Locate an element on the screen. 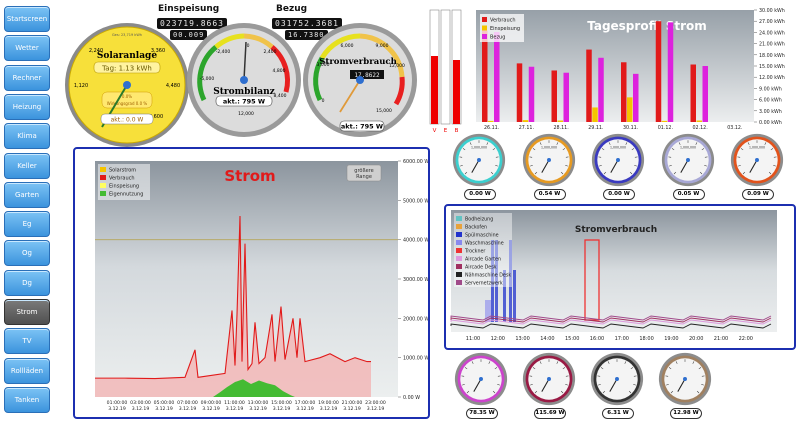 The height and width of the screenshot is (427, 800). stromverbrauch-current: akt.: 795 W is located at coordinates (362, 127).